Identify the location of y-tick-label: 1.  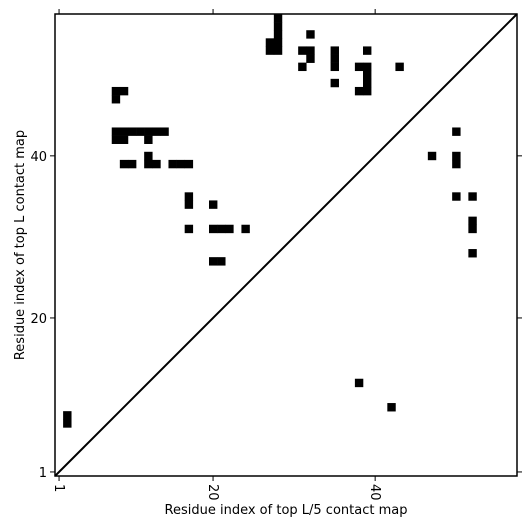
(43, 473).